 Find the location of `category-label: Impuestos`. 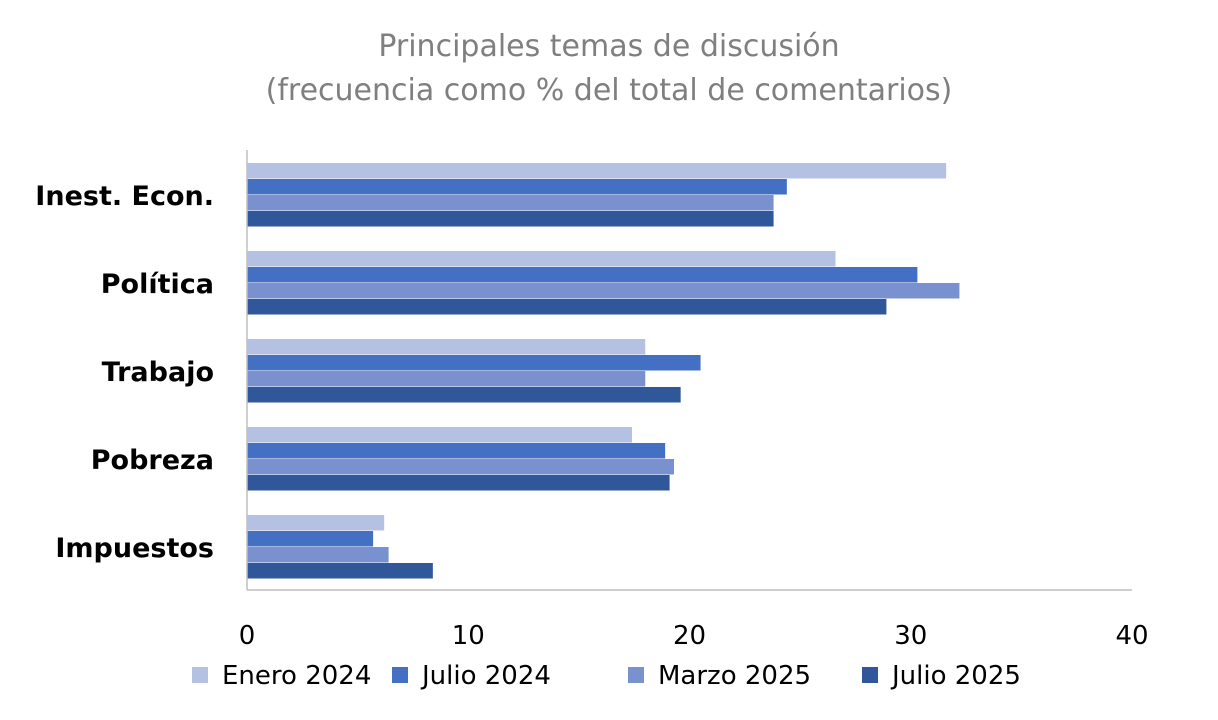

category-label: Impuestos is located at coordinates (134, 548).